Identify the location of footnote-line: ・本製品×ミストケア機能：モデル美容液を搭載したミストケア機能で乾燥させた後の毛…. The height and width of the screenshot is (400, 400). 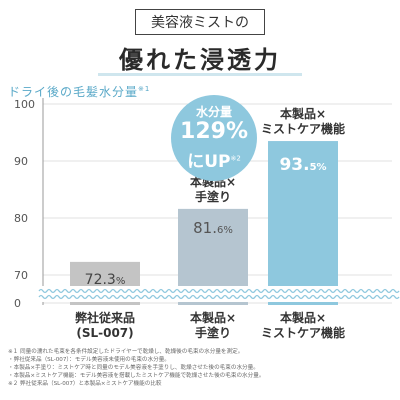
(136, 376).